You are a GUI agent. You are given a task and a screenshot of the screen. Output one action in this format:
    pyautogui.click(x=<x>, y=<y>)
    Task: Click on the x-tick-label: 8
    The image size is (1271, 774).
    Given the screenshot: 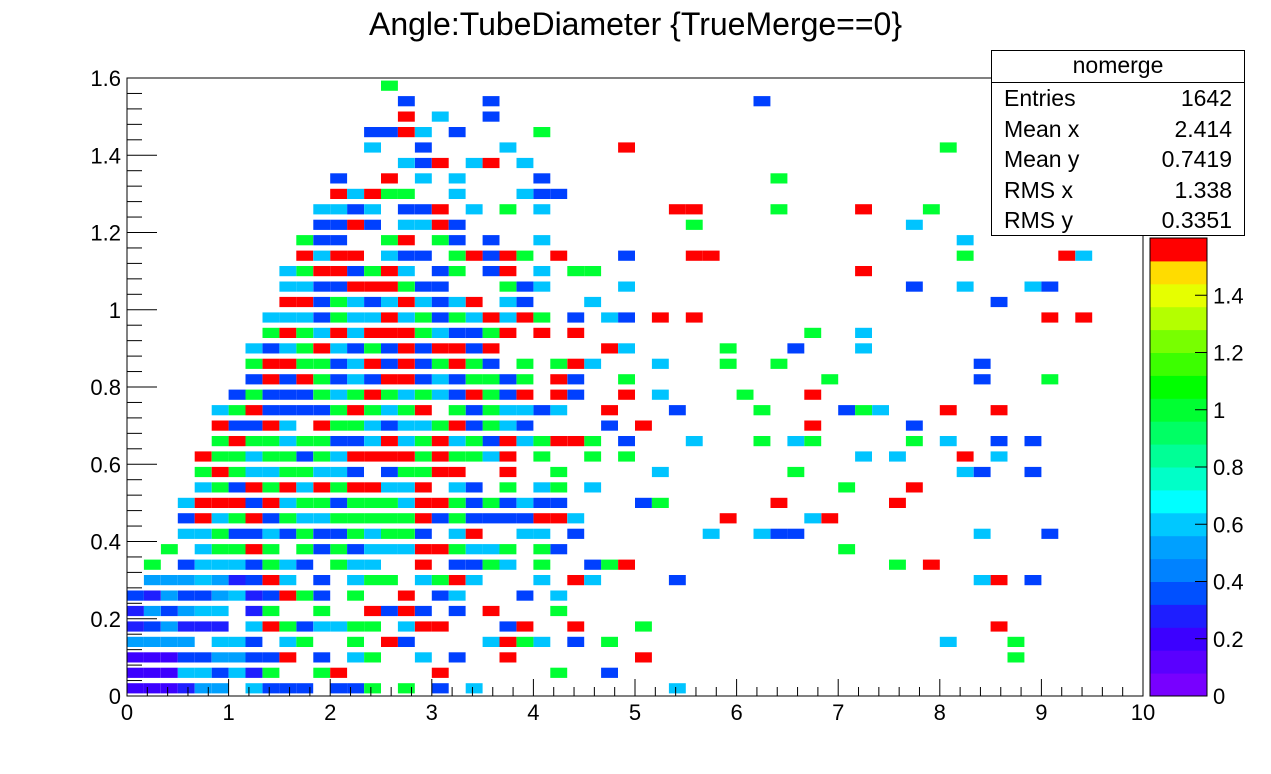 What is the action you would take?
    pyautogui.click(x=940, y=712)
    